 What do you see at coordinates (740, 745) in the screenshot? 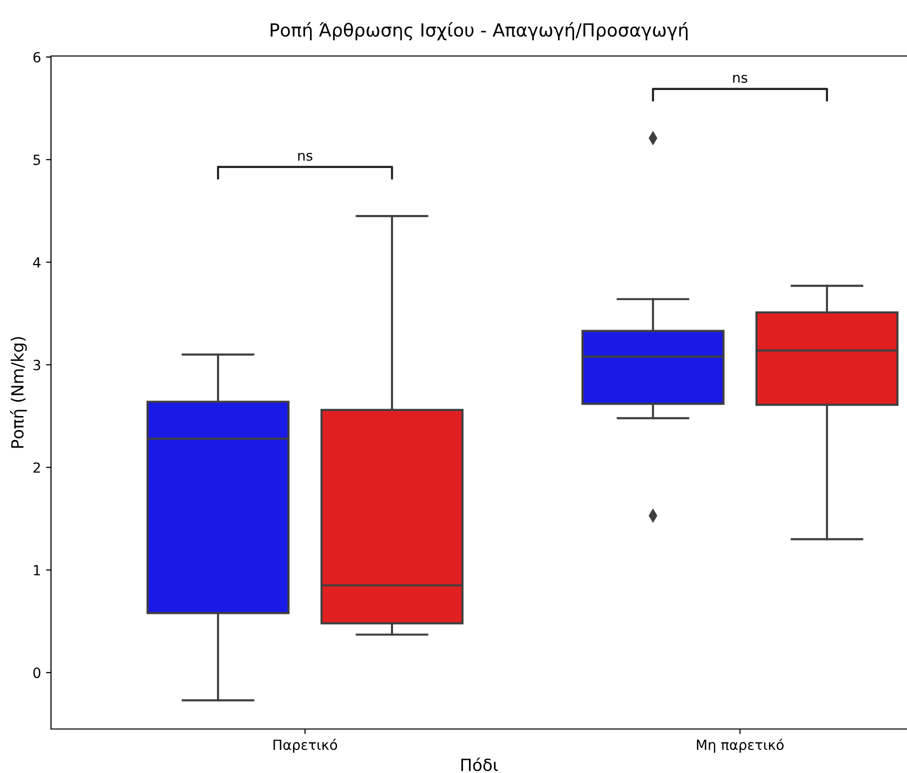
I see `x-tick-label: Μη παρετικό` at bounding box center [740, 745].